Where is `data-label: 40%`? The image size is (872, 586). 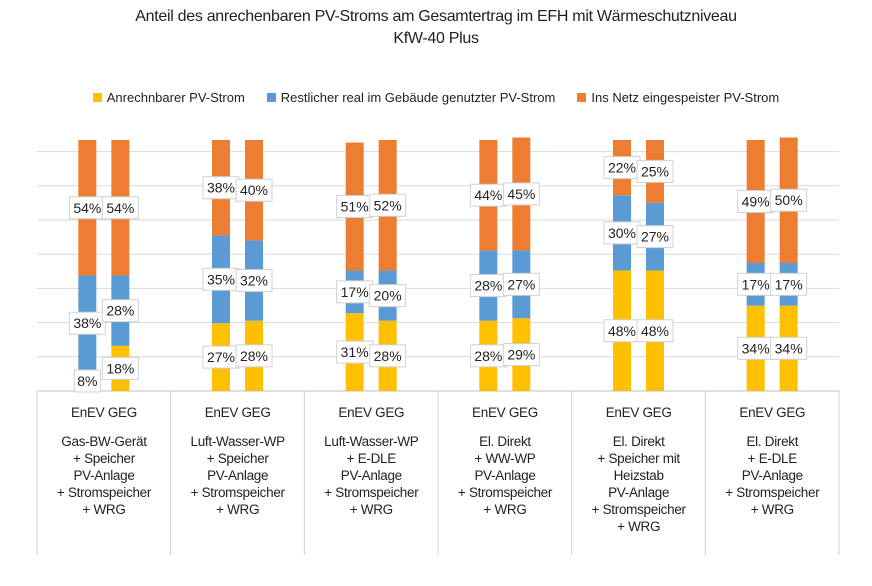 data-label: 40% is located at coordinates (254, 190).